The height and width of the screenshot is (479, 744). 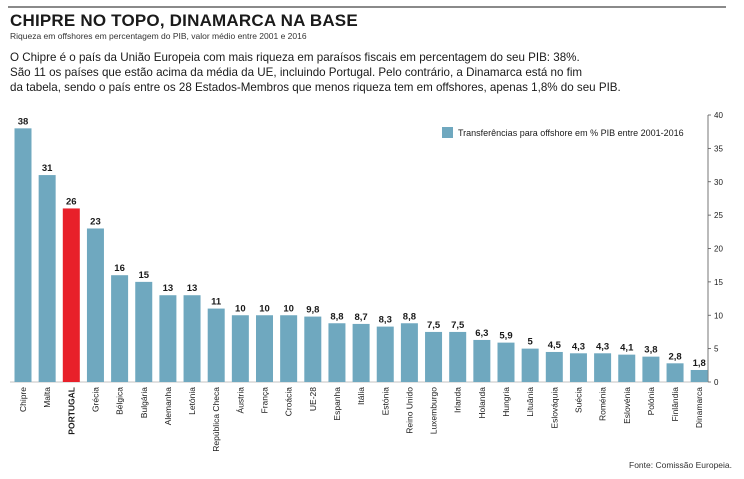 What do you see at coordinates (71, 201) in the screenshot?
I see `data-label: 26` at bounding box center [71, 201].